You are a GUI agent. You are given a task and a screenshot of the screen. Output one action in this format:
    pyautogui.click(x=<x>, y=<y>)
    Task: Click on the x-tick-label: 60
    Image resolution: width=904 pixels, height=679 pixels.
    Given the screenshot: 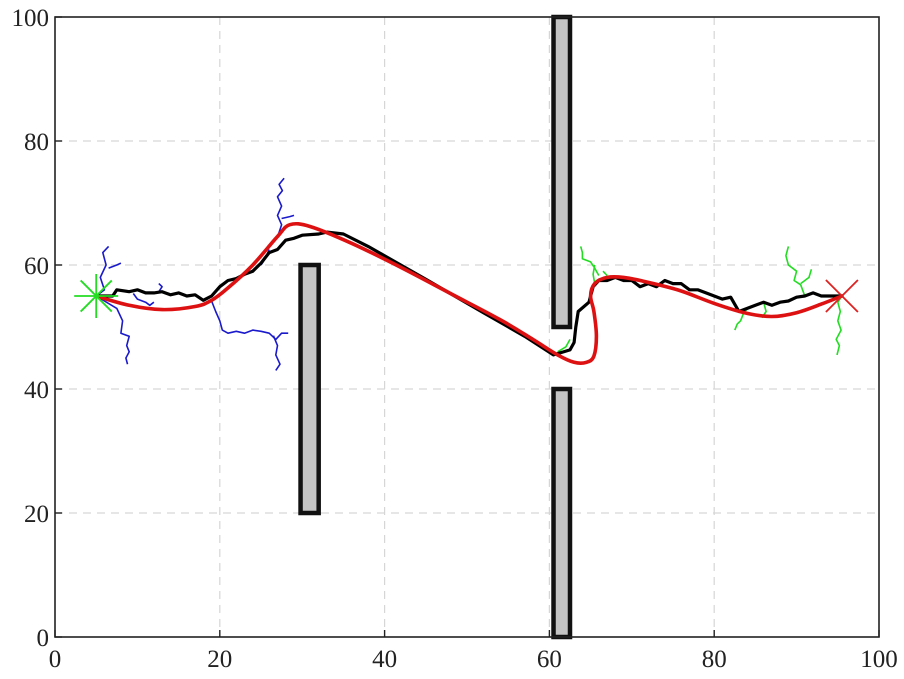 What is the action you would take?
    pyautogui.click(x=549, y=659)
    